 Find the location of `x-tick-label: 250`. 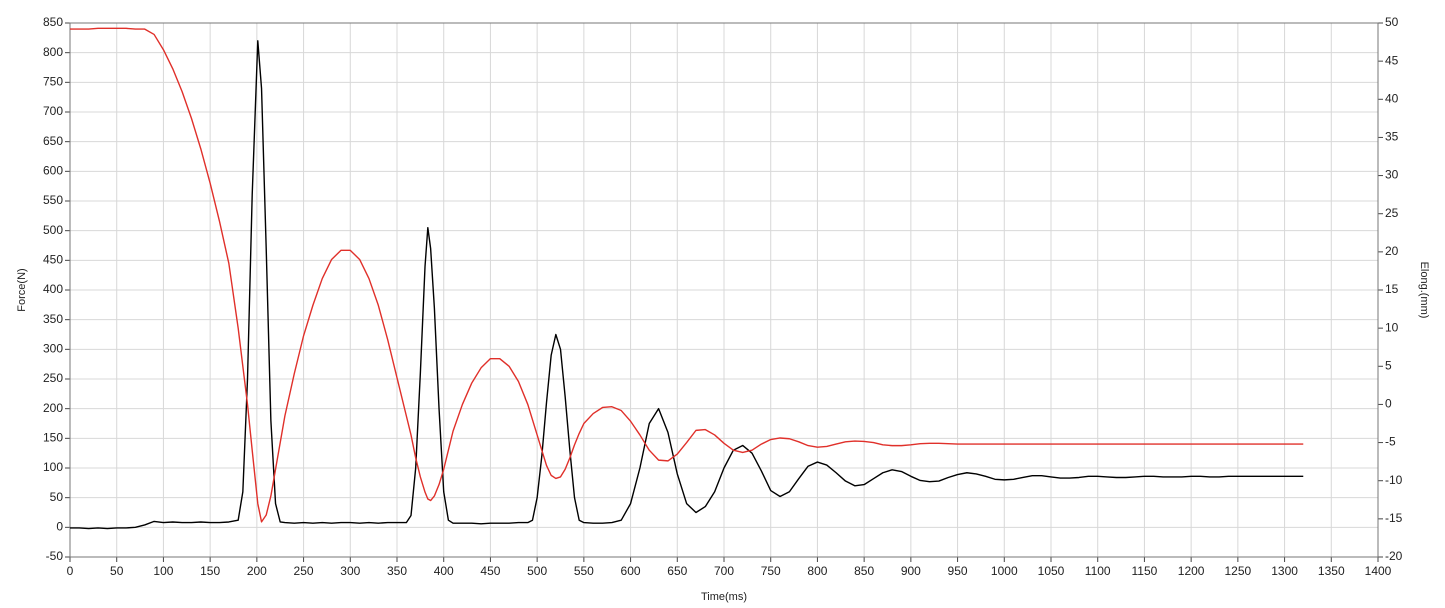

x-tick-label: 250 is located at coordinates (304, 571).